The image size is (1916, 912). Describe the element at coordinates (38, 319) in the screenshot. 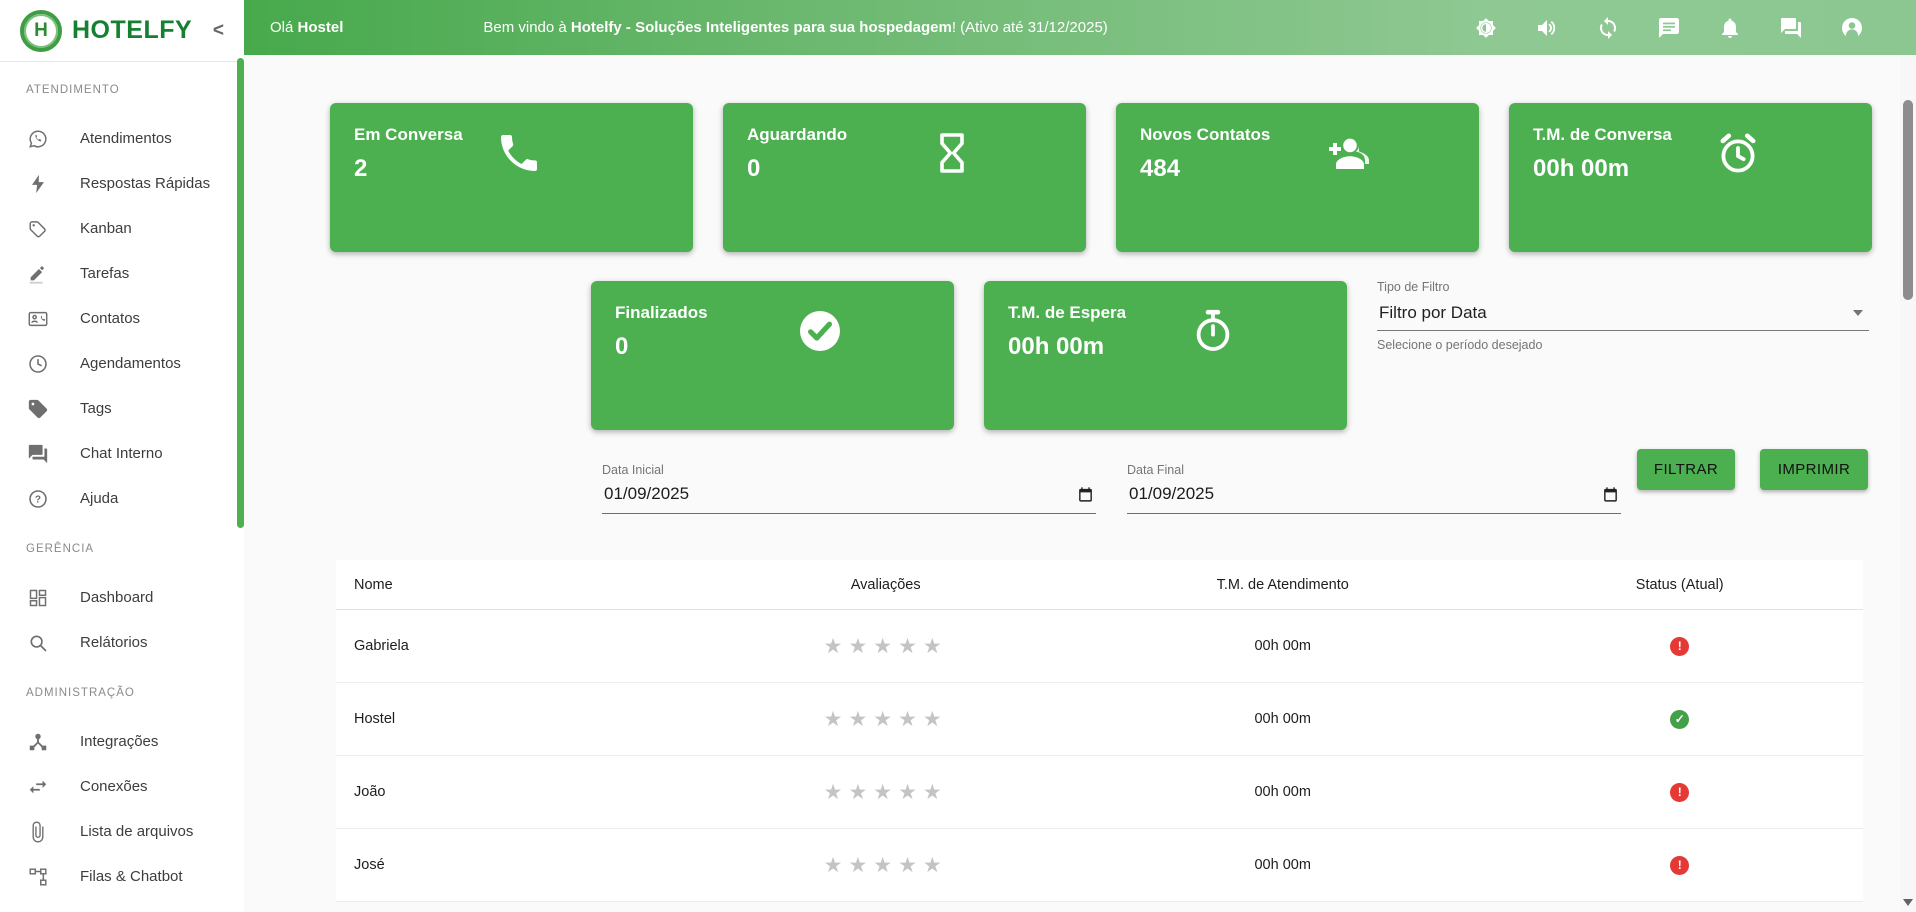

I see `contact-card-icon` at that location.